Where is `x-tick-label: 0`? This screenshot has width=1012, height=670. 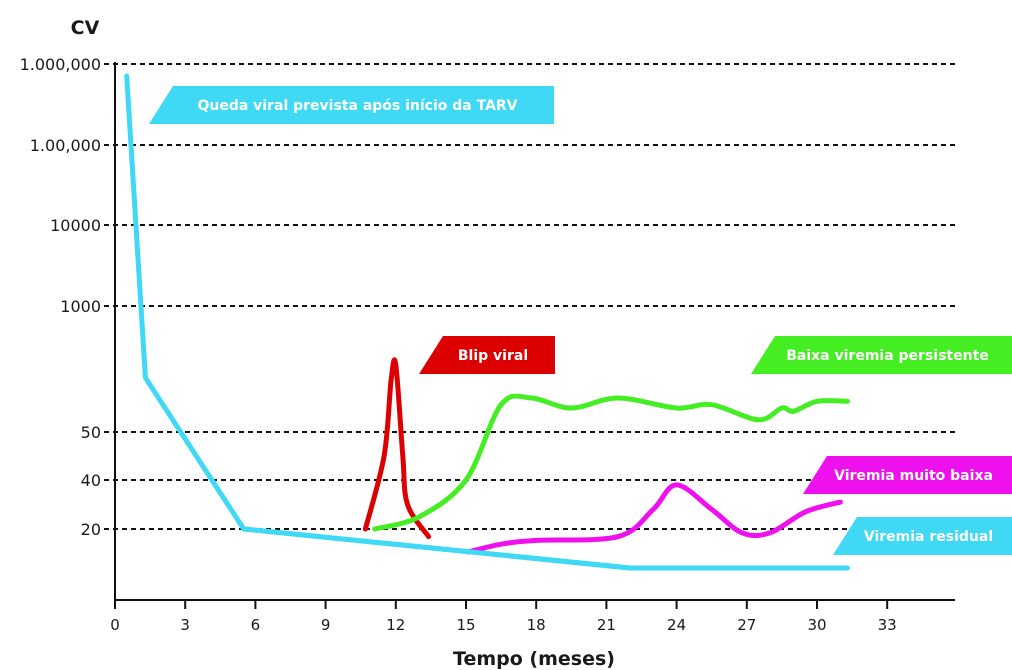
x-tick-label: 0 is located at coordinates (115, 625).